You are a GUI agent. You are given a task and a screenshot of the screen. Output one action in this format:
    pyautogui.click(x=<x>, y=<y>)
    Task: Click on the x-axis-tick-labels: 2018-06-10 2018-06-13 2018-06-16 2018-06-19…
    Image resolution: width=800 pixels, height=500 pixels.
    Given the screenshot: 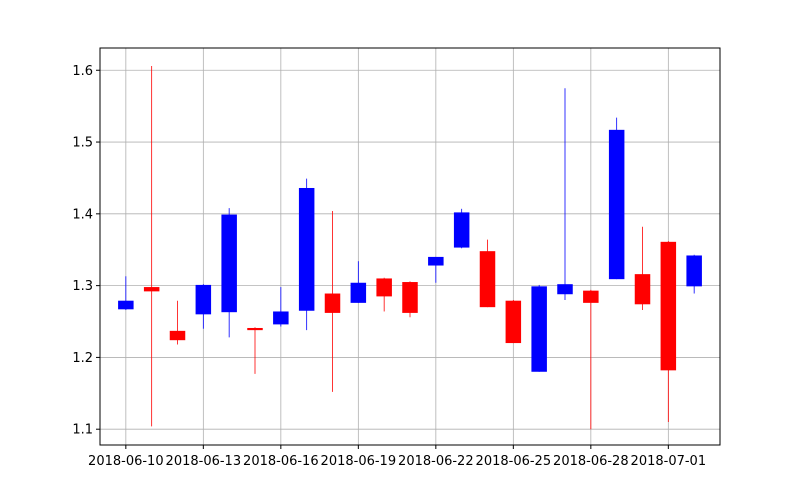 What is the action you would take?
    pyautogui.click(x=397, y=461)
    